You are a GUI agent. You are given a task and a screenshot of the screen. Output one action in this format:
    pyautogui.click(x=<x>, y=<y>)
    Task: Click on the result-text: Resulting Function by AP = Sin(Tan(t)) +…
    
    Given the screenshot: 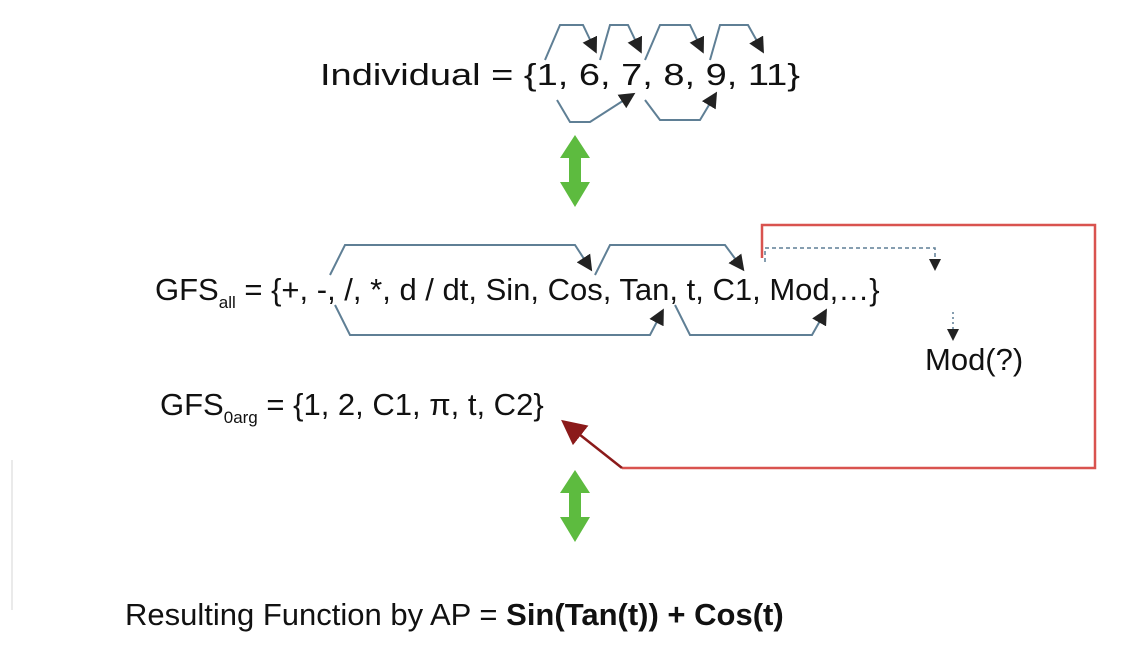 What is the action you would take?
    pyautogui.click(x=454, y=614)
    